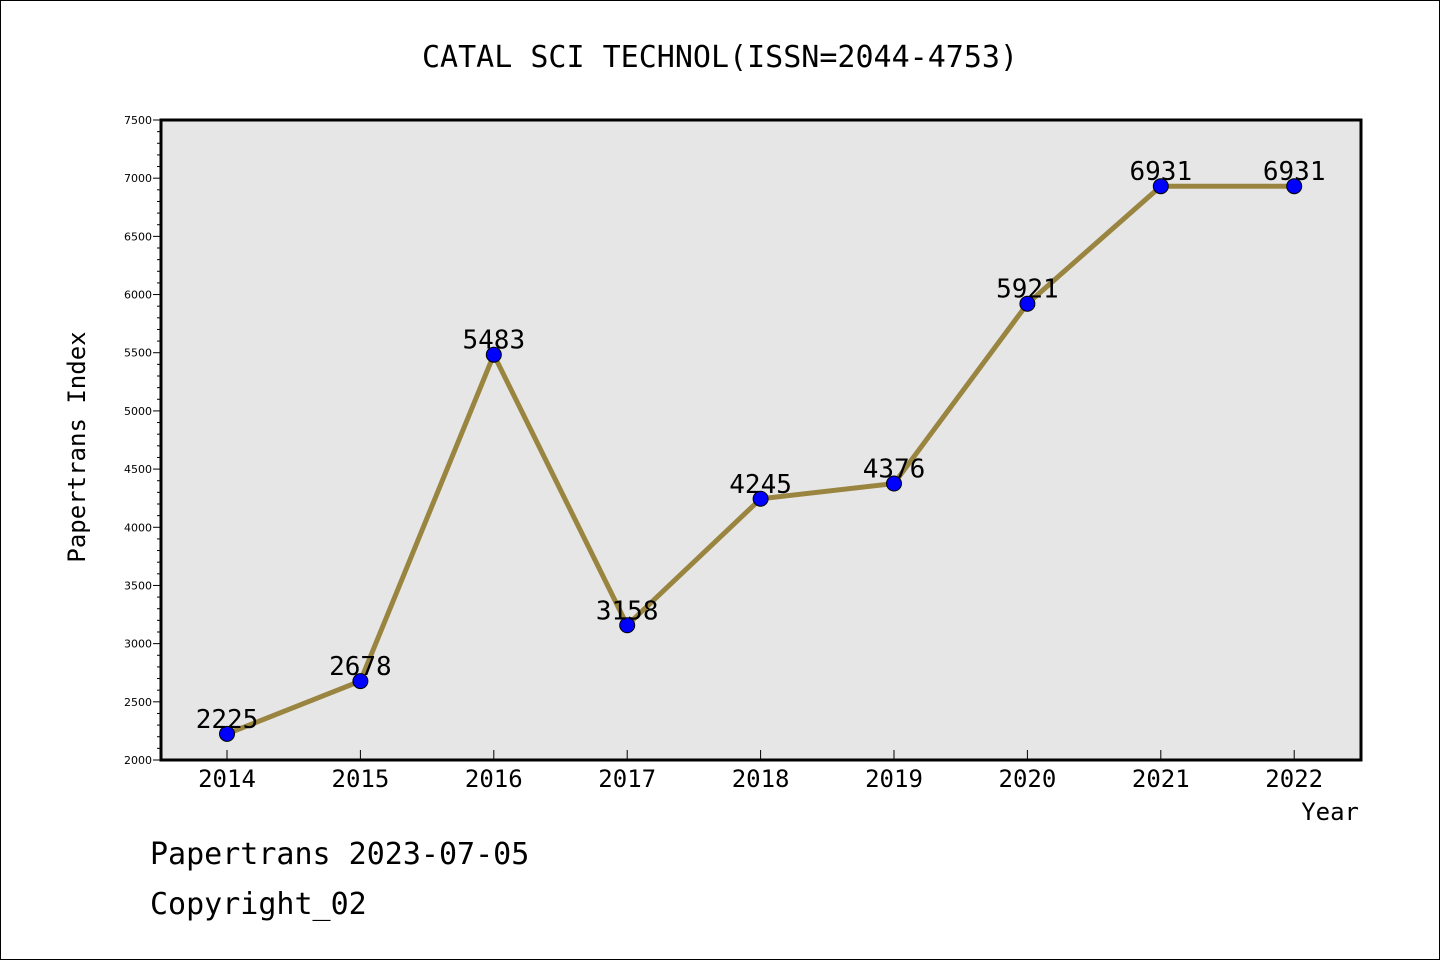  Describe the element at coordinates (627, 779) in the screenshot. I see `x-tick-label: 2017` at that location.